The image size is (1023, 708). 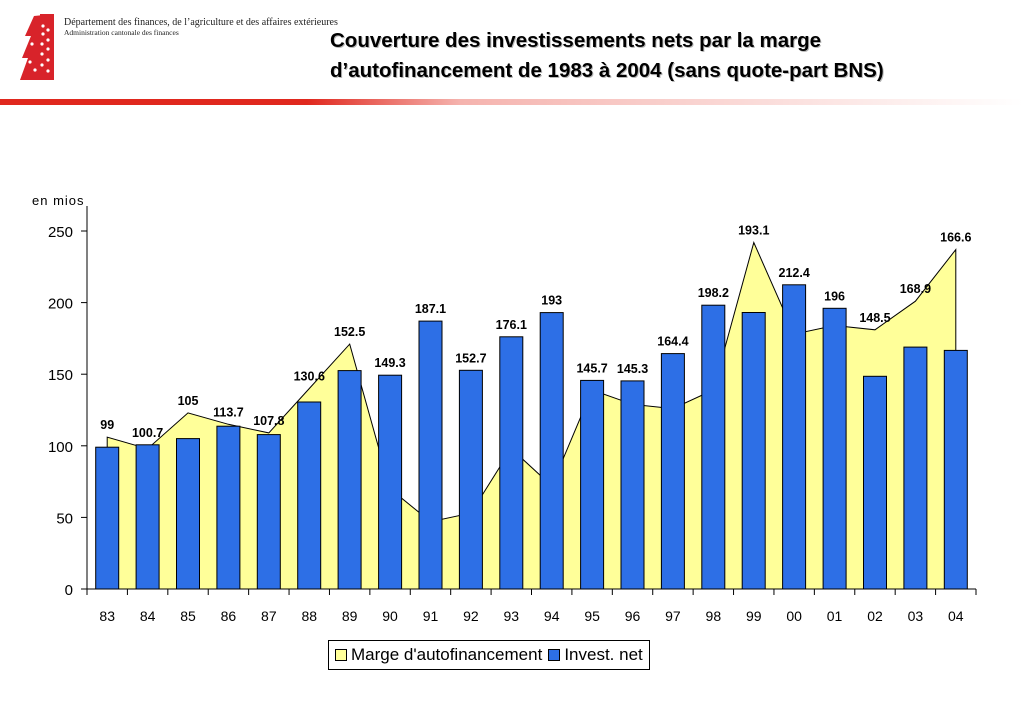 I want to click on legend-item-marge: Marge d'autofinancement, so click(x=438, y=655).